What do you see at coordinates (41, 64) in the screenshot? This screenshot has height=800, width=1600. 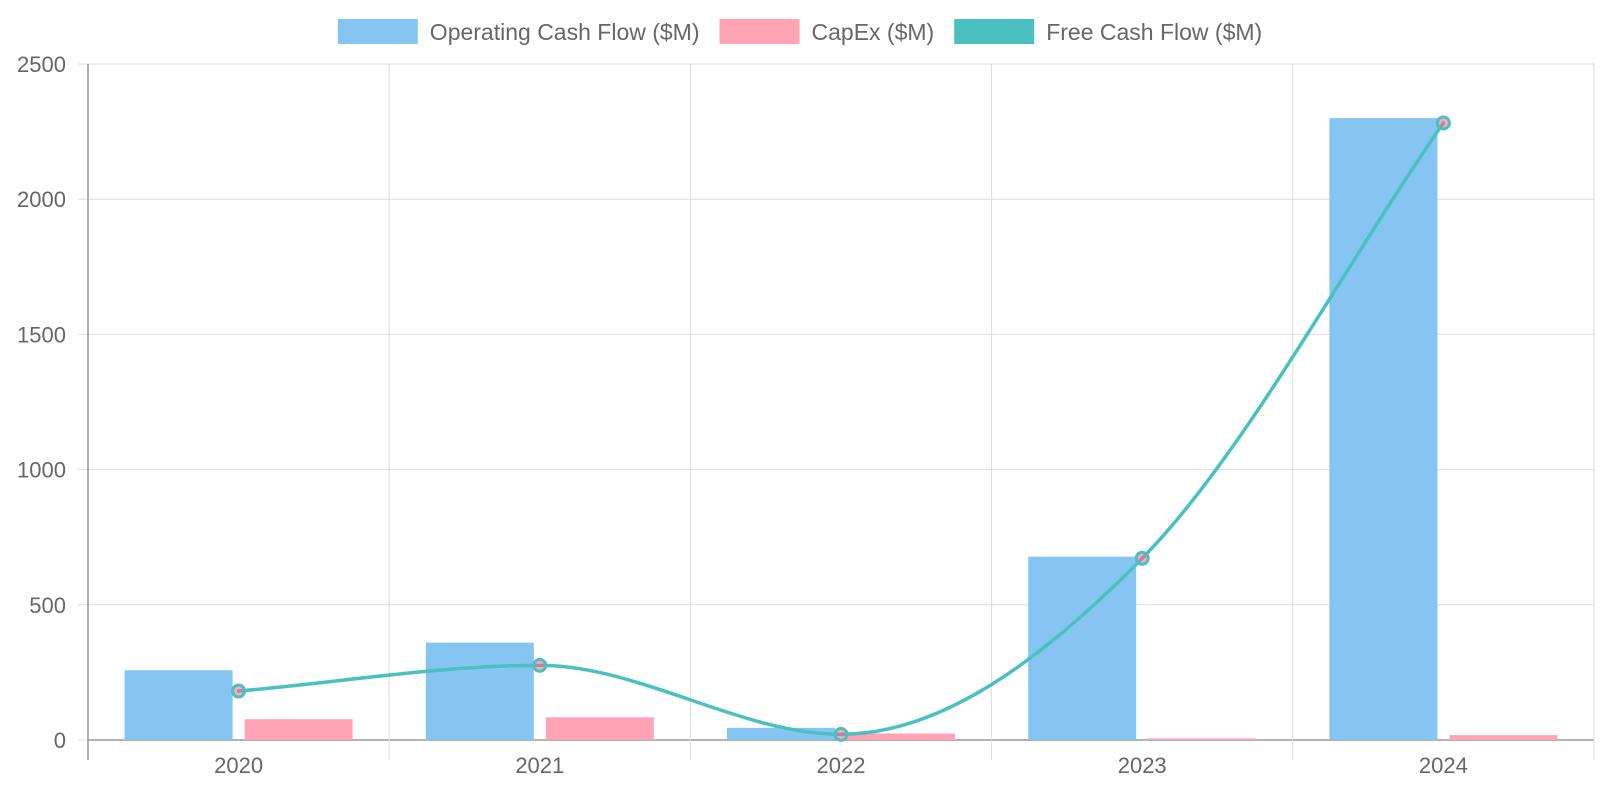 I see `y-tick-label: 2500` at bounding box center [41, 64].